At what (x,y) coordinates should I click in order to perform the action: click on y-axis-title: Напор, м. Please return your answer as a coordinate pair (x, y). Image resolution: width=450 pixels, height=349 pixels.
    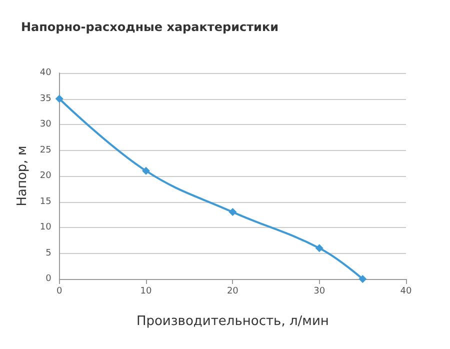
    Looking at the image, I should click on (22, 176).